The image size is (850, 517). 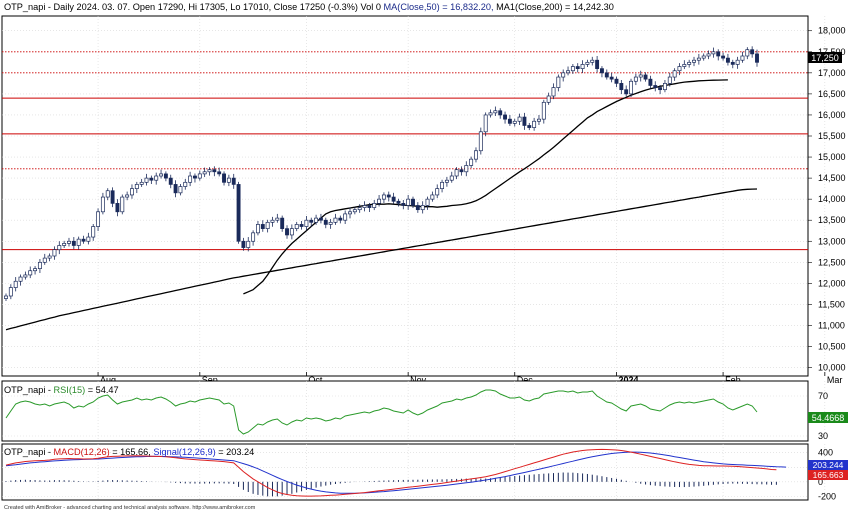 What do you see at coordinates (101, 390) in the screenshot?
I see `rsi-header-value: = 54.47` at bounding box center [101, 390].